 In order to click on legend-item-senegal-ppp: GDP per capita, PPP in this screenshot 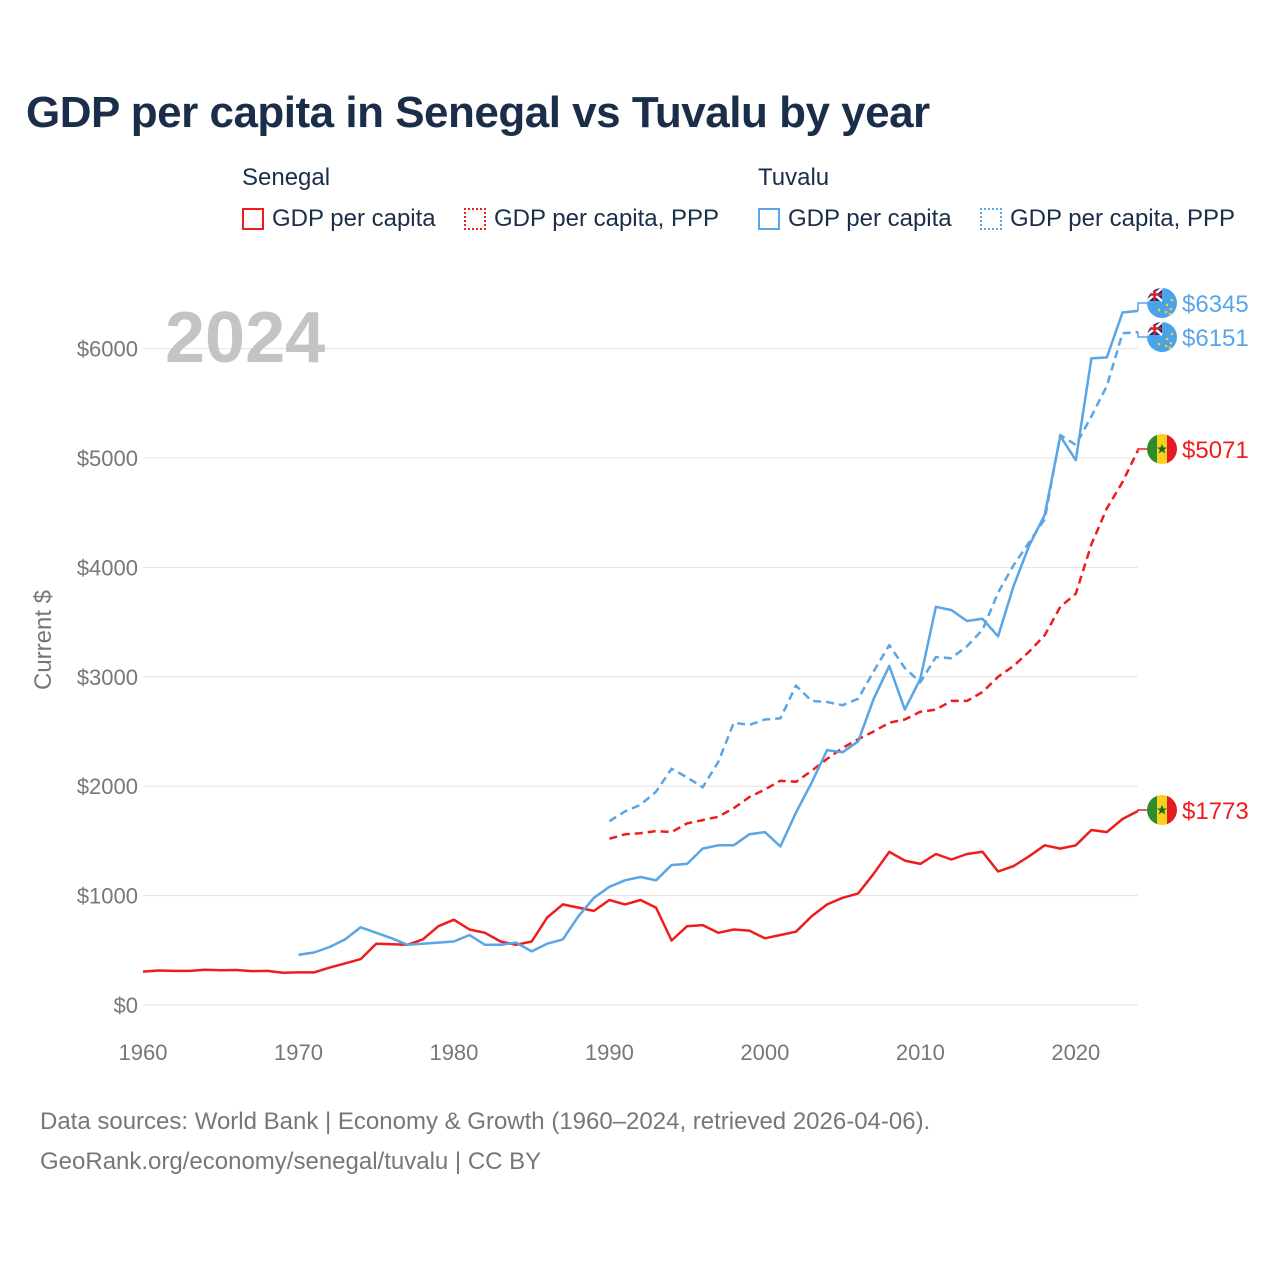, I will do `click(591, 219)`.